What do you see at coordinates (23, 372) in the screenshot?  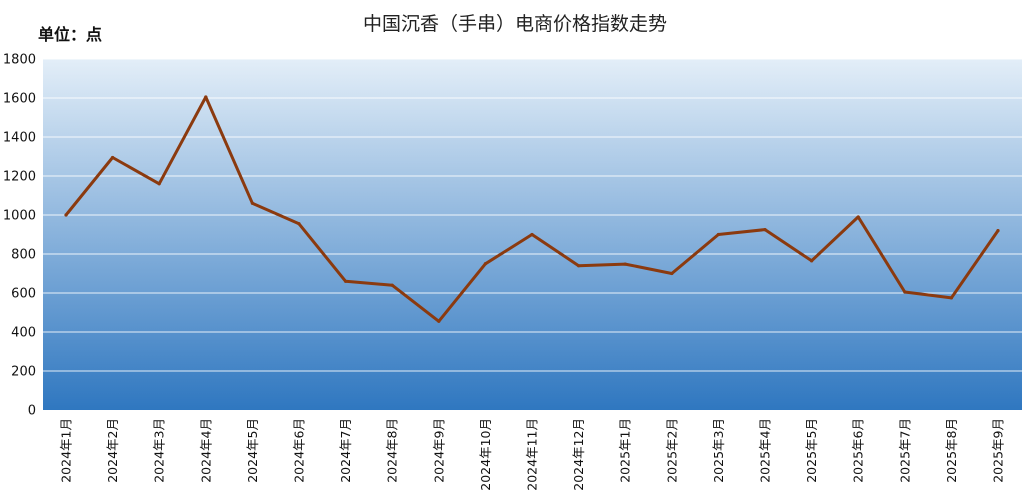 I see `y-tick-label: 200` at bounding box center [23, 372].